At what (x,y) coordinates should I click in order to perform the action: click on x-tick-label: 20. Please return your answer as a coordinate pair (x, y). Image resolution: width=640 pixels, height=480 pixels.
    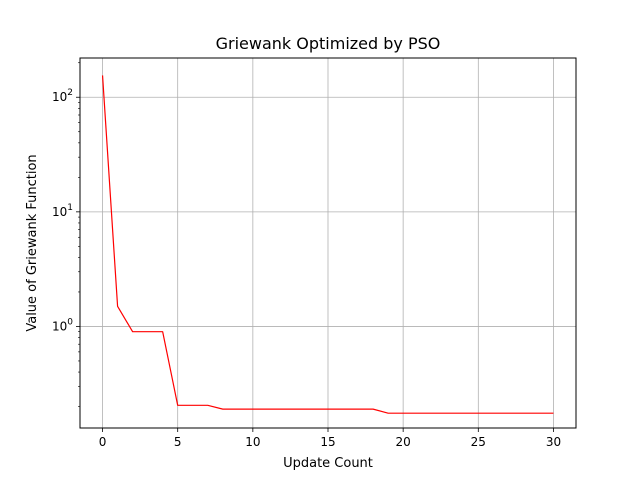
    Looking at the image, I should click on (403, 442).